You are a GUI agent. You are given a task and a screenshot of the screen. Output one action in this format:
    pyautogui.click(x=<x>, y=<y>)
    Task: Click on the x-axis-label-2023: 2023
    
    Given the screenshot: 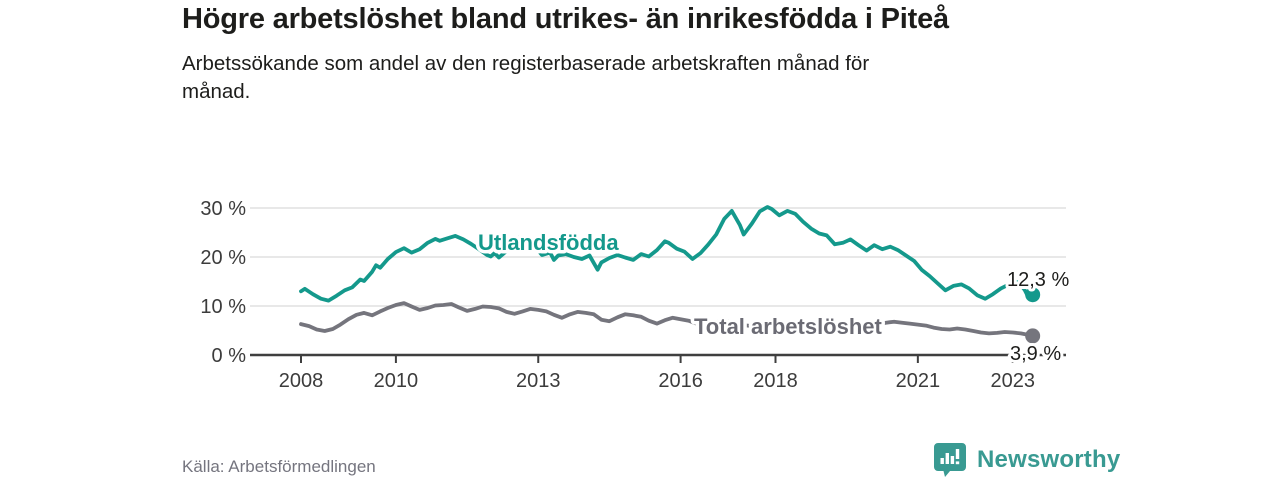 What is the action you would take?
    pyautogui.click(x=1013, y=381)
    